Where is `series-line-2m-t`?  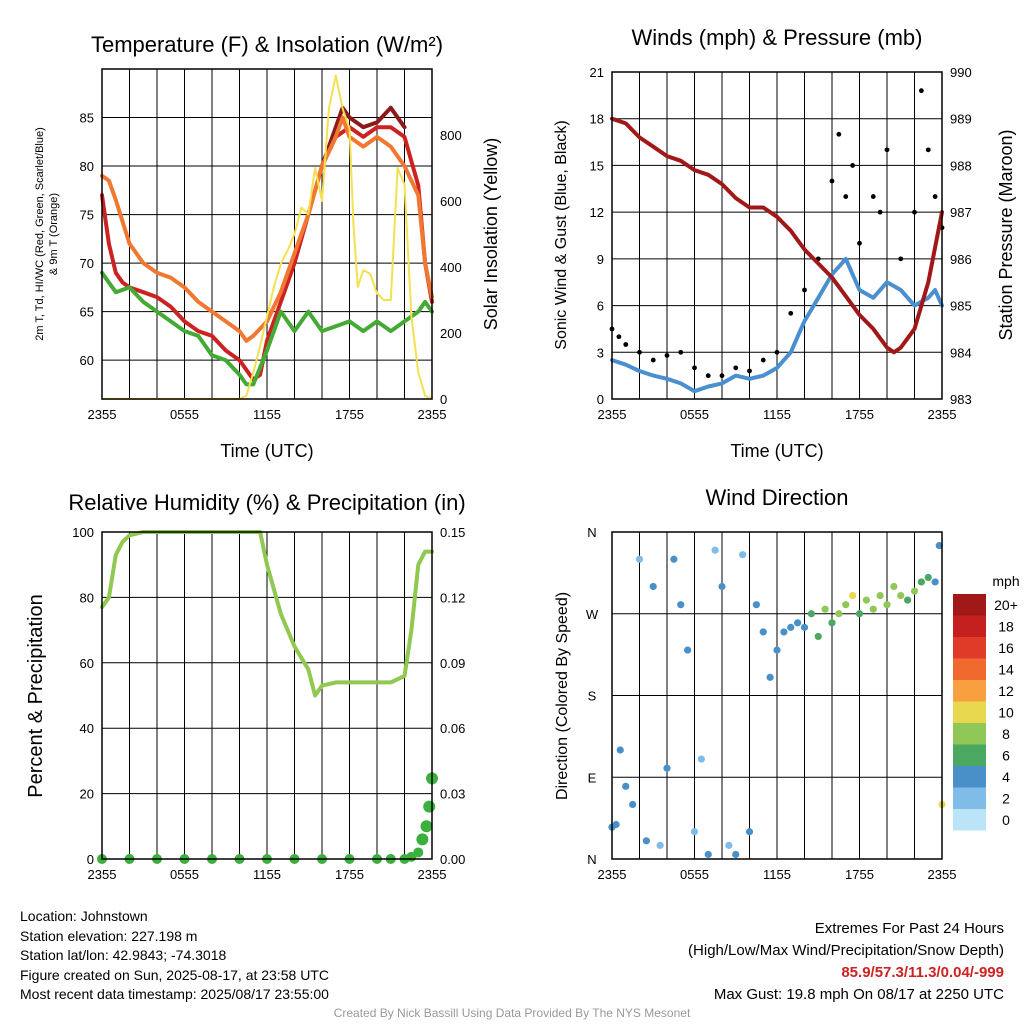 series-line-2m-t is located at coordinates (267, 253).